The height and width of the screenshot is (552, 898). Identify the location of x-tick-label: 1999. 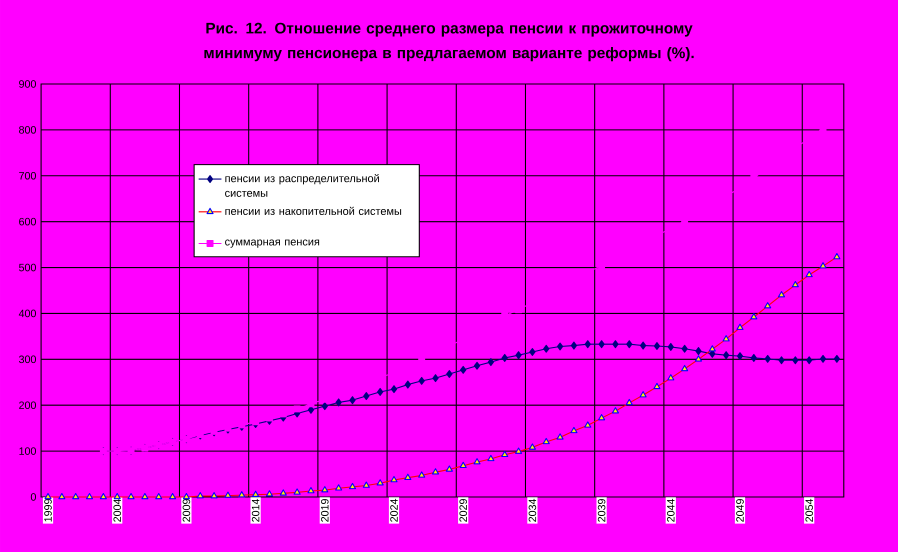
(48, 510).